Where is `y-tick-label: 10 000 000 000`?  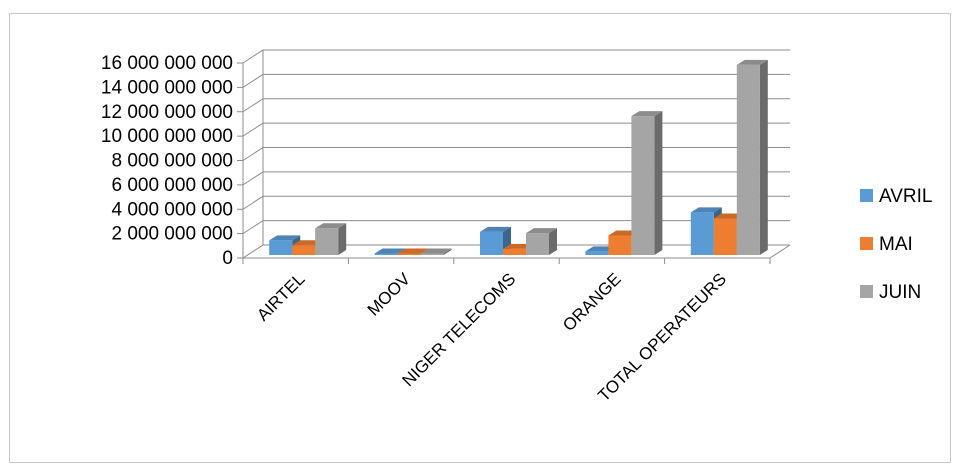 y-tick-label: 10 000 000 000 is located at coordinates (167, 136).